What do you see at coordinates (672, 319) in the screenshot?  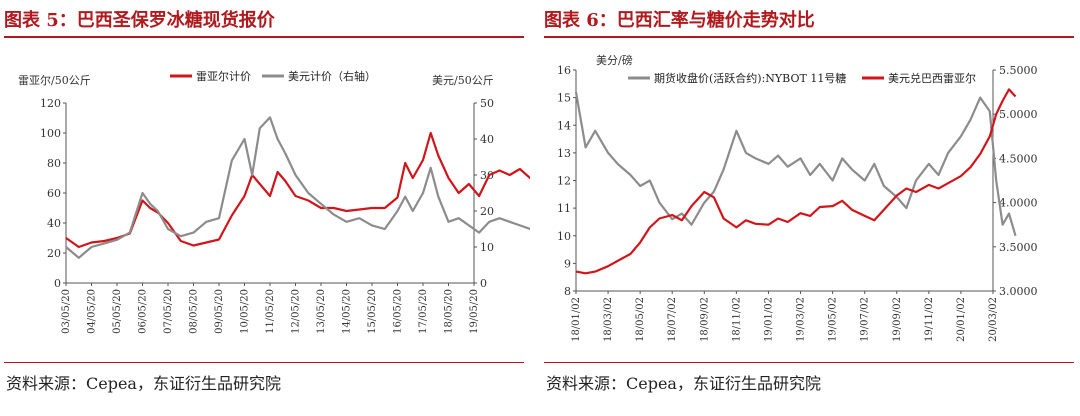 I see `x-tick-label: 18/07/02` at bounding box center [672, 319].